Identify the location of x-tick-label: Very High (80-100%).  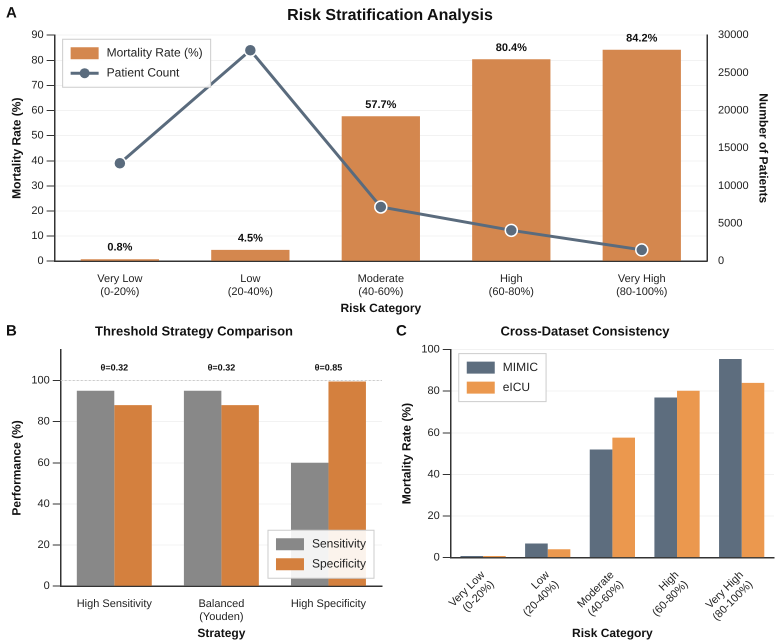
(642, 285).